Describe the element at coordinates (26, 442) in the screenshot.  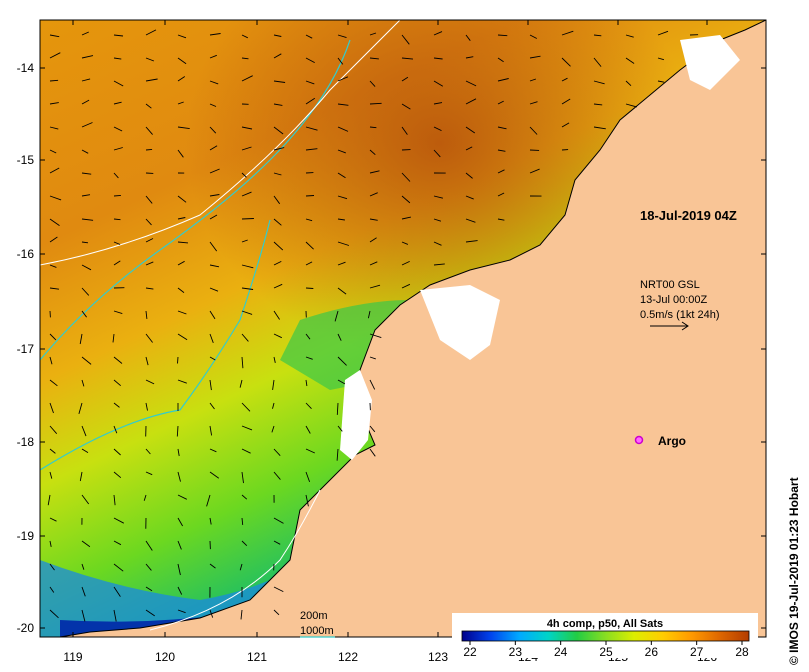
I see `y-tick-label: -18` at that location.